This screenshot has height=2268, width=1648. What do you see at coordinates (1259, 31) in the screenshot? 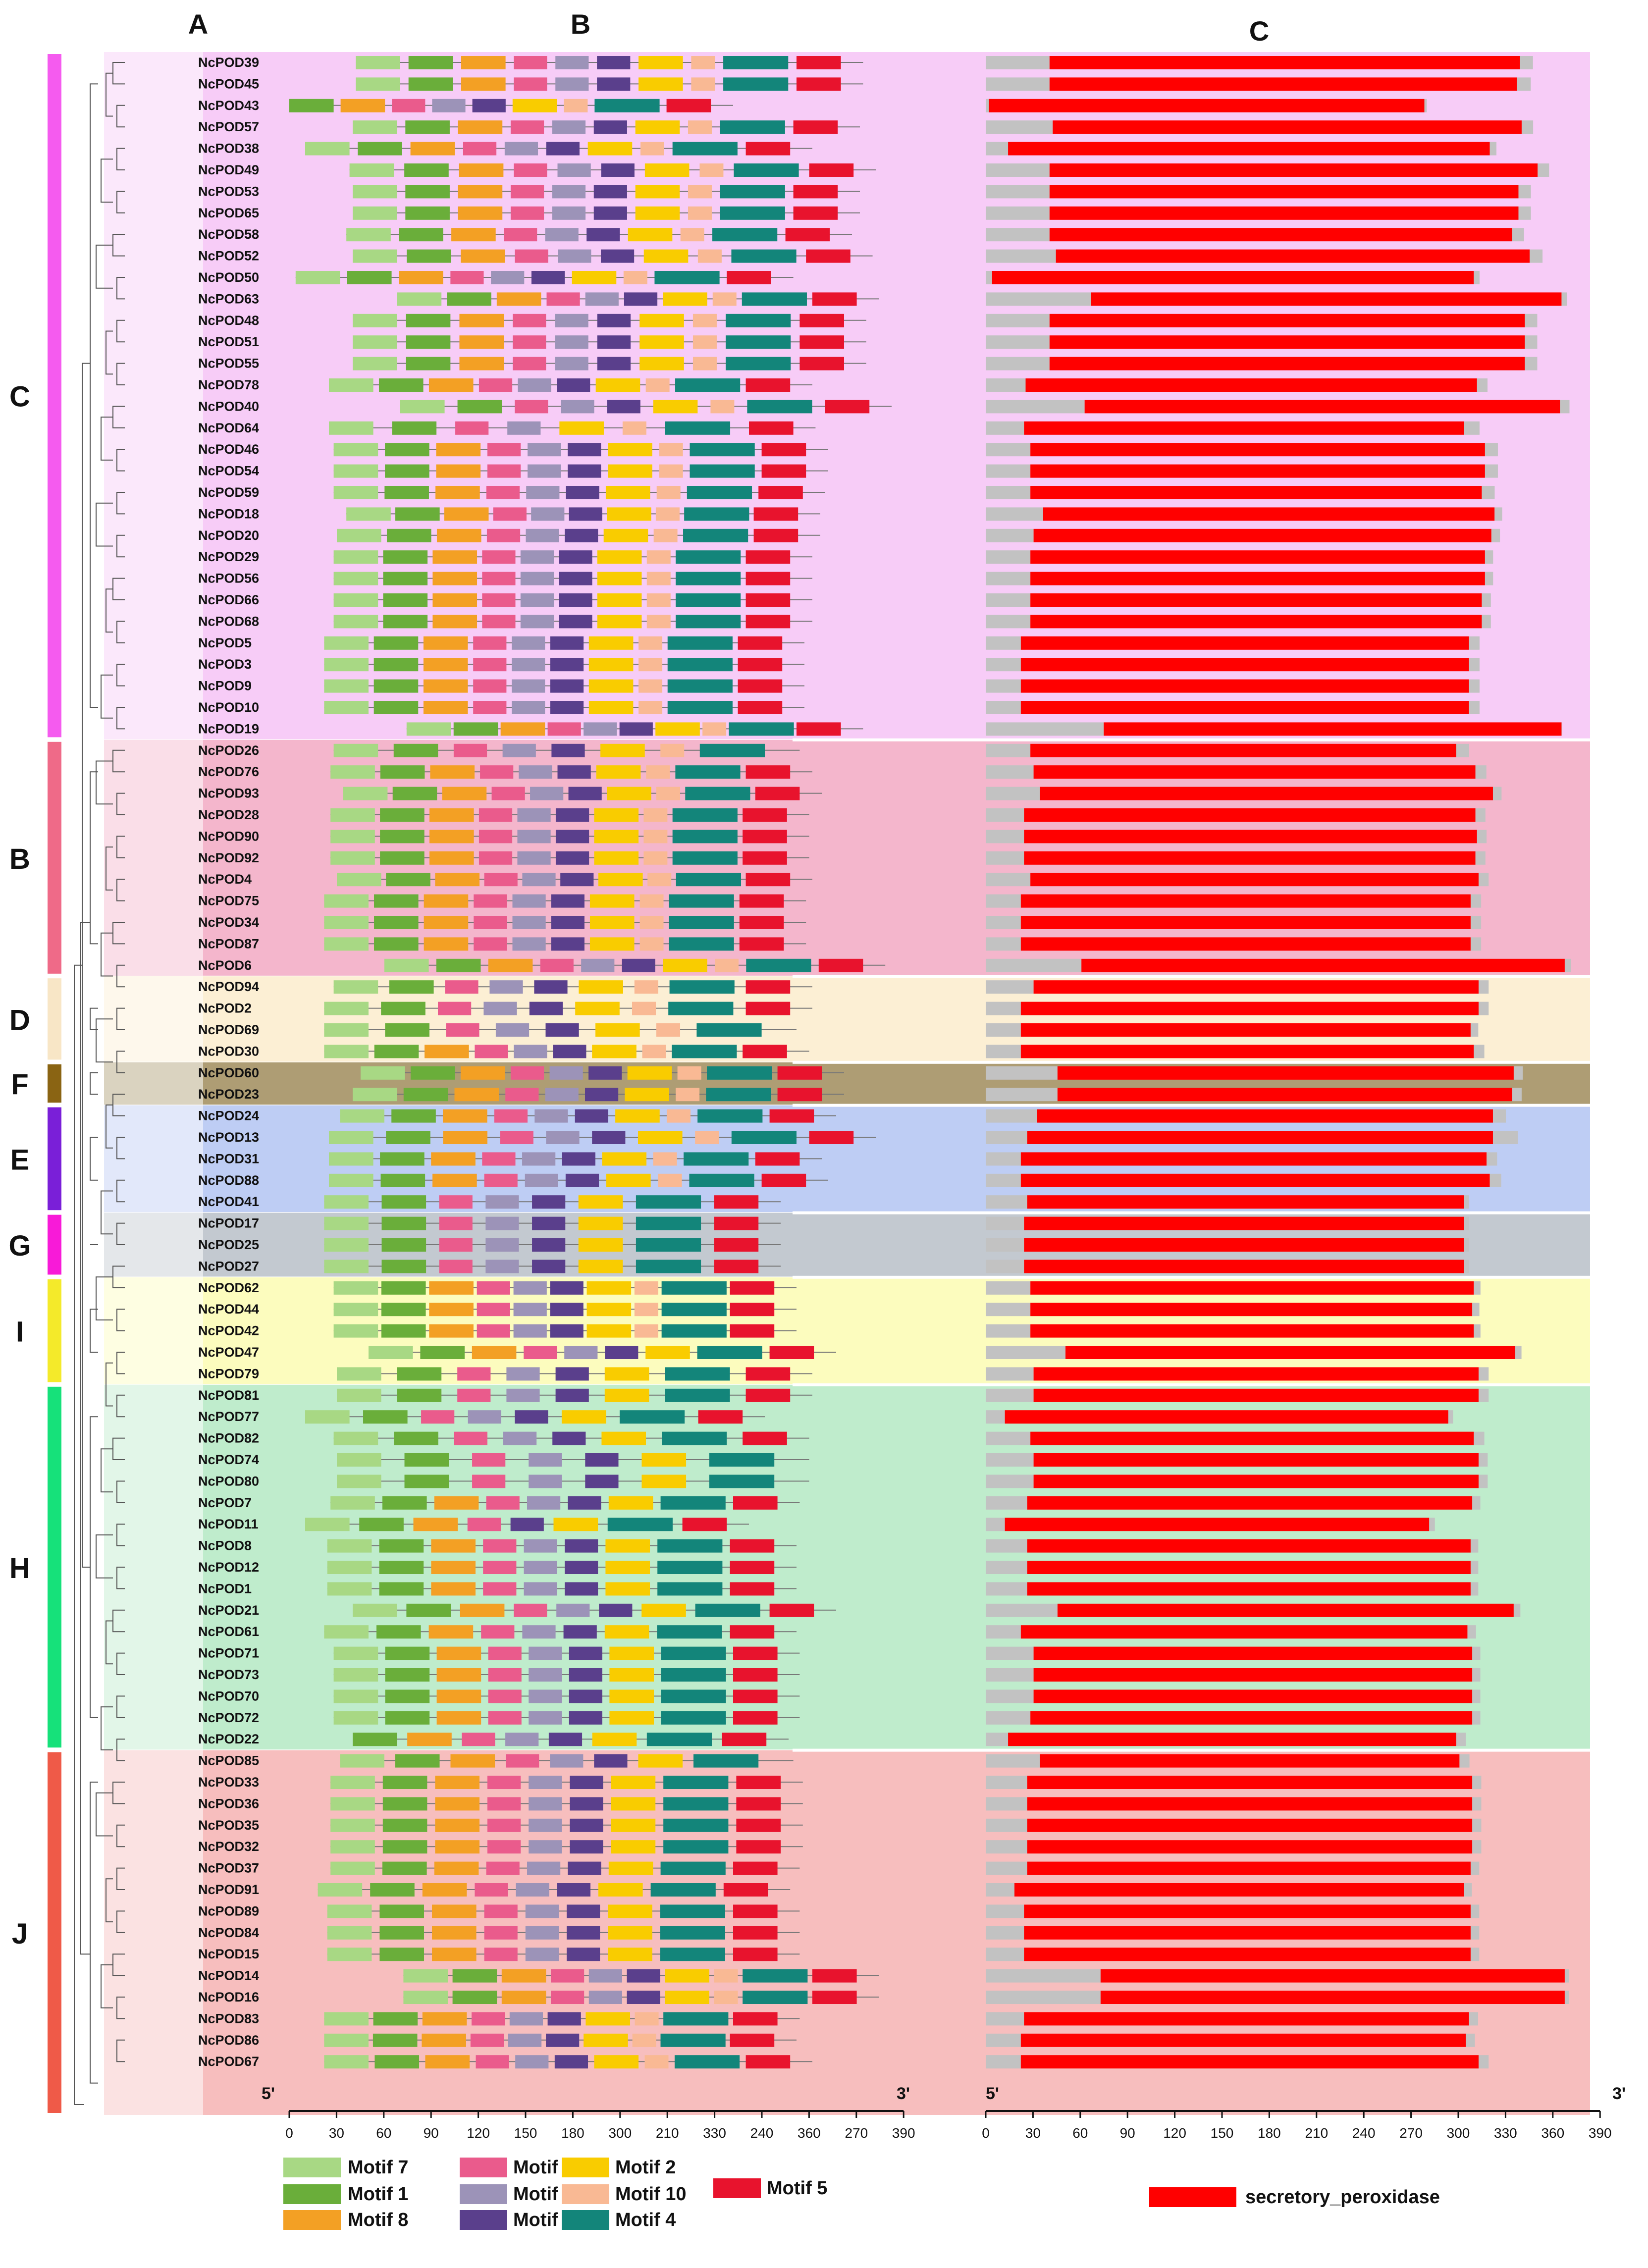
I see `panel-label-c: C` at bounding box center [1259, 31].